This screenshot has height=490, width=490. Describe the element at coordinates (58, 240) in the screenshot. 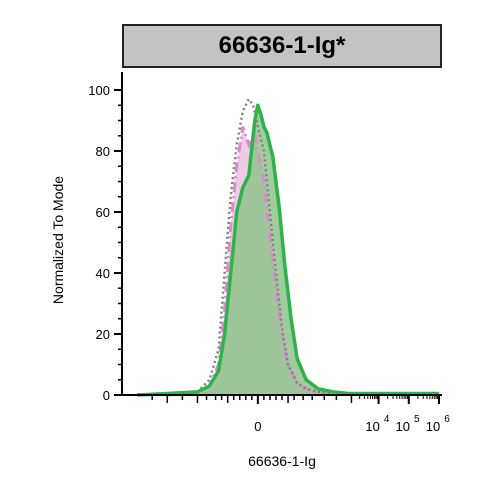

I see `y-axis-label: Normalized To Mode` at that location.